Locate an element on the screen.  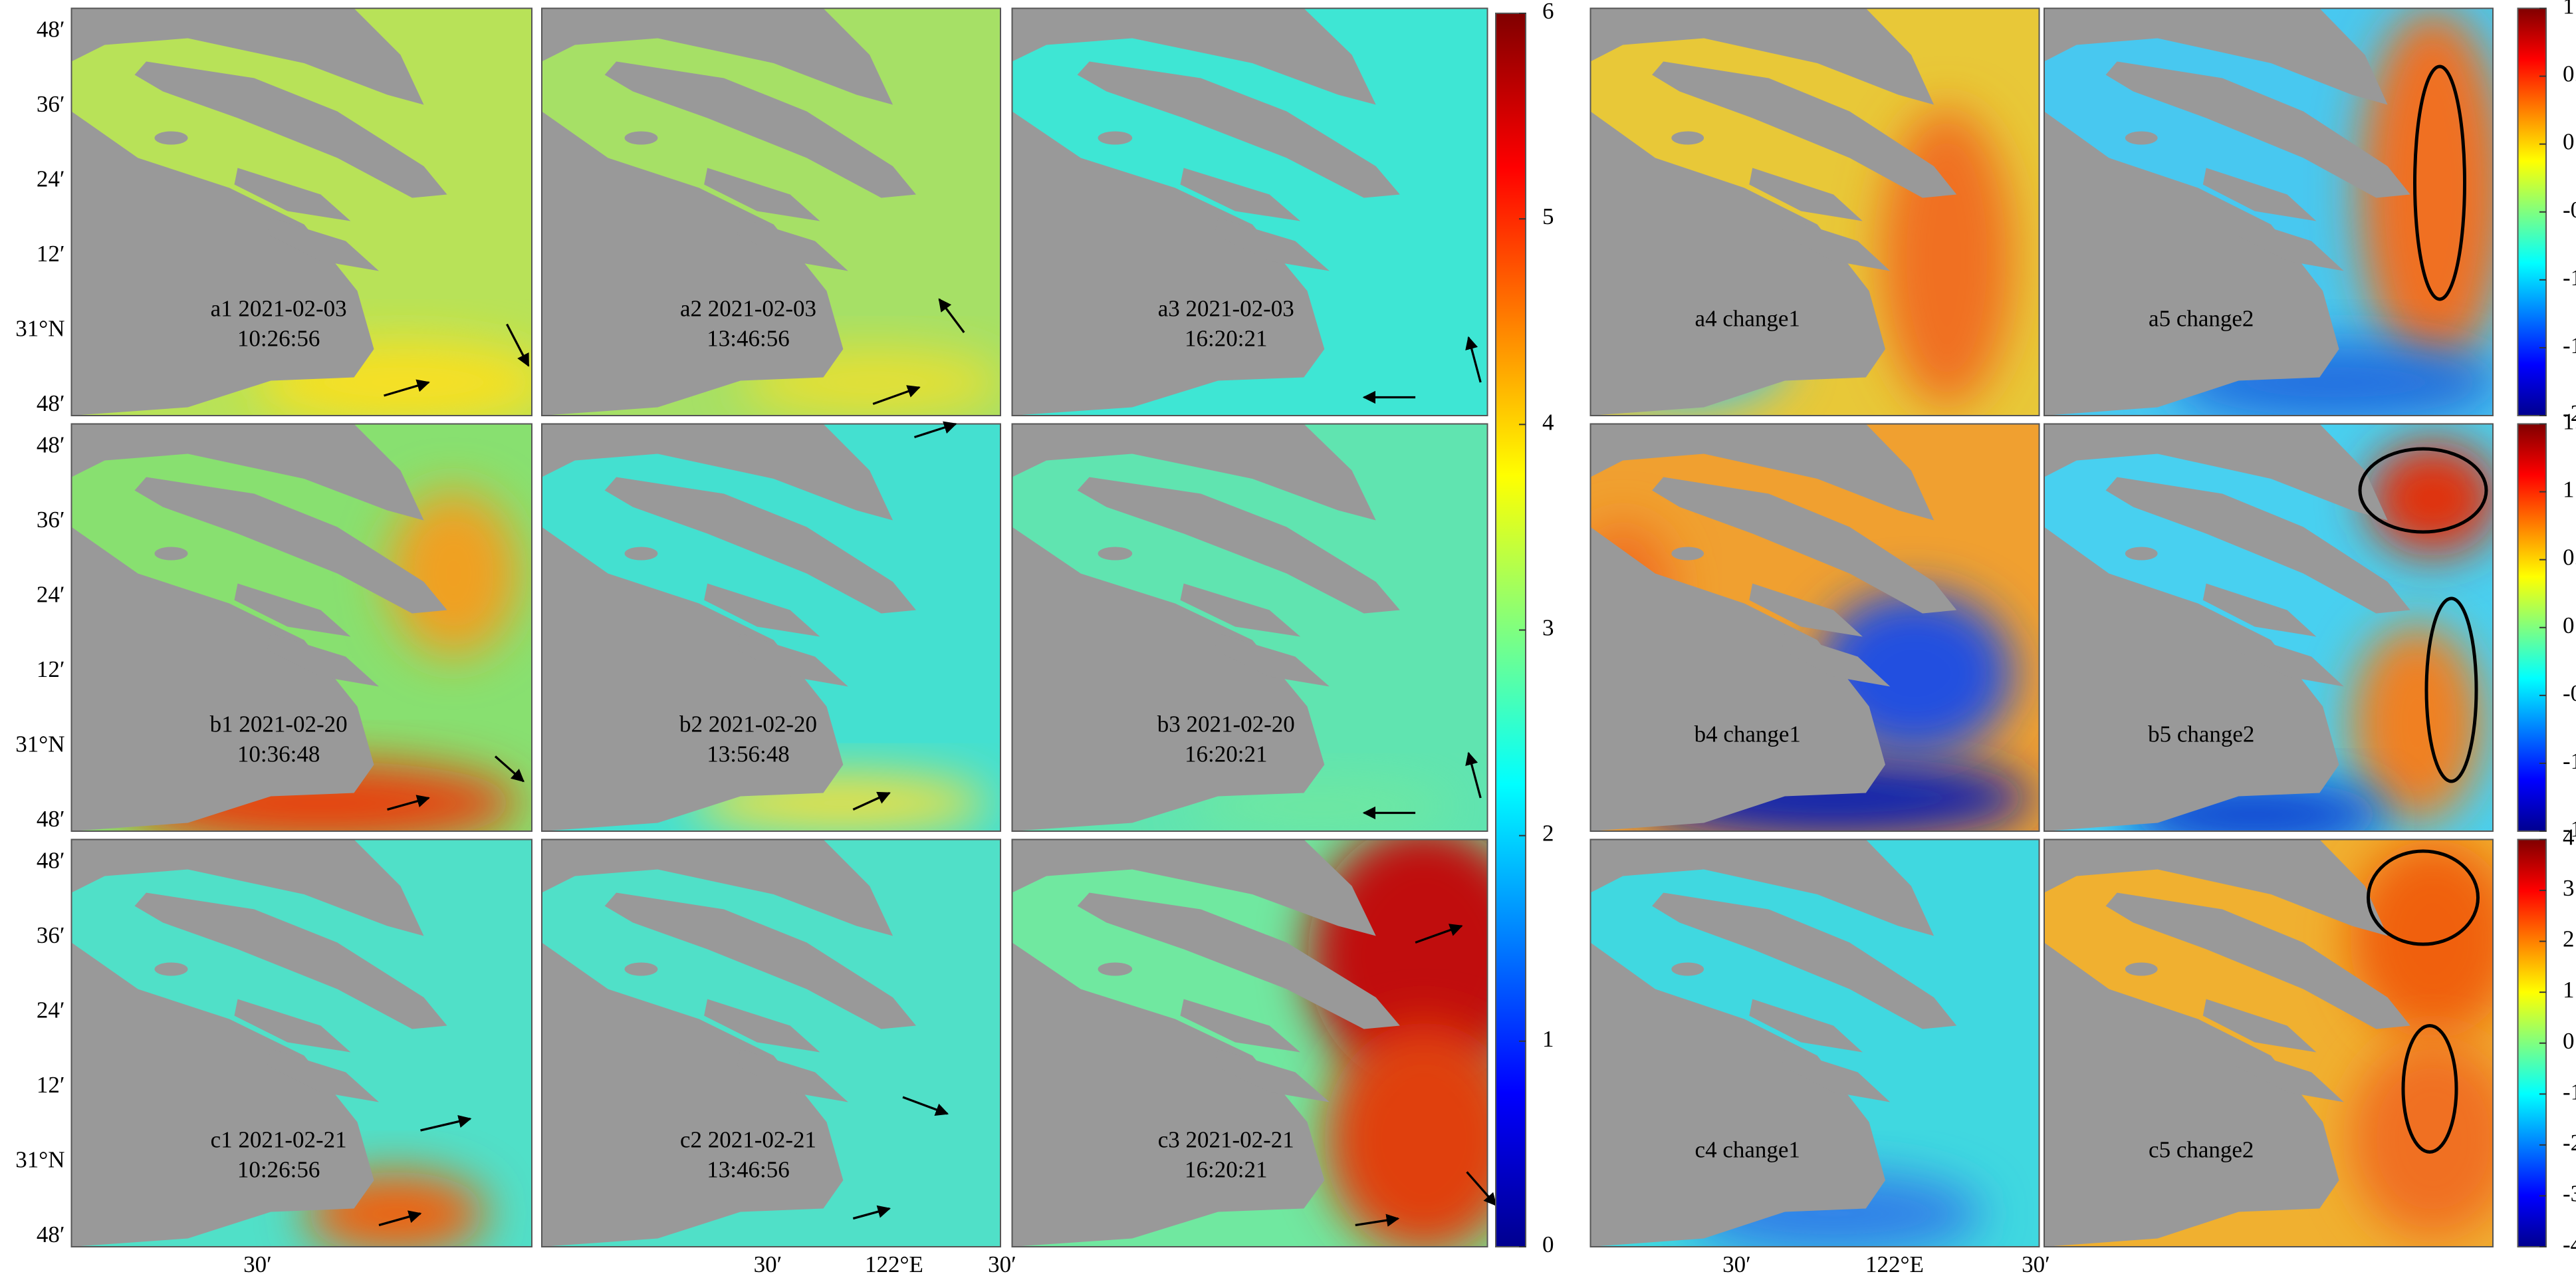
colorbar-tick-label: -1.5 is located at coordinates (2569, 345).